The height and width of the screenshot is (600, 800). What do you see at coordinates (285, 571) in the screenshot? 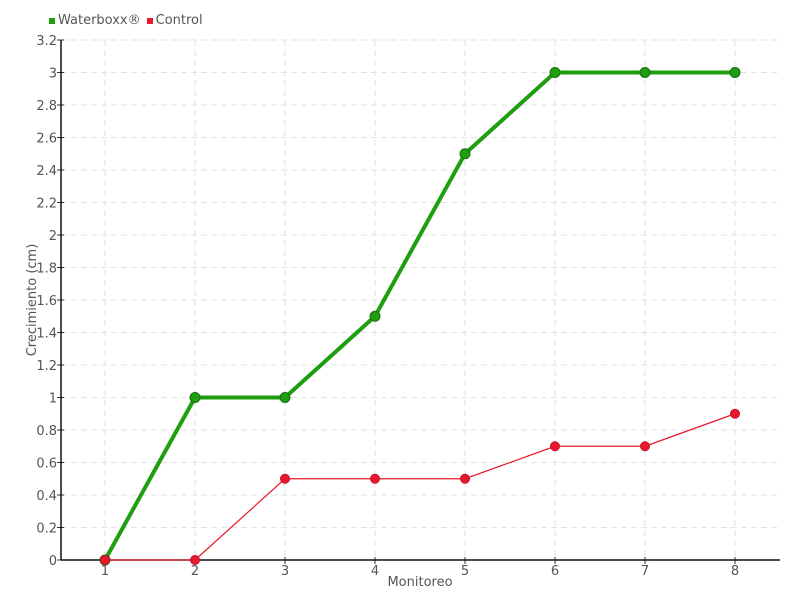
I see `x-tick-label: 3` at bounding box center [285, 571].